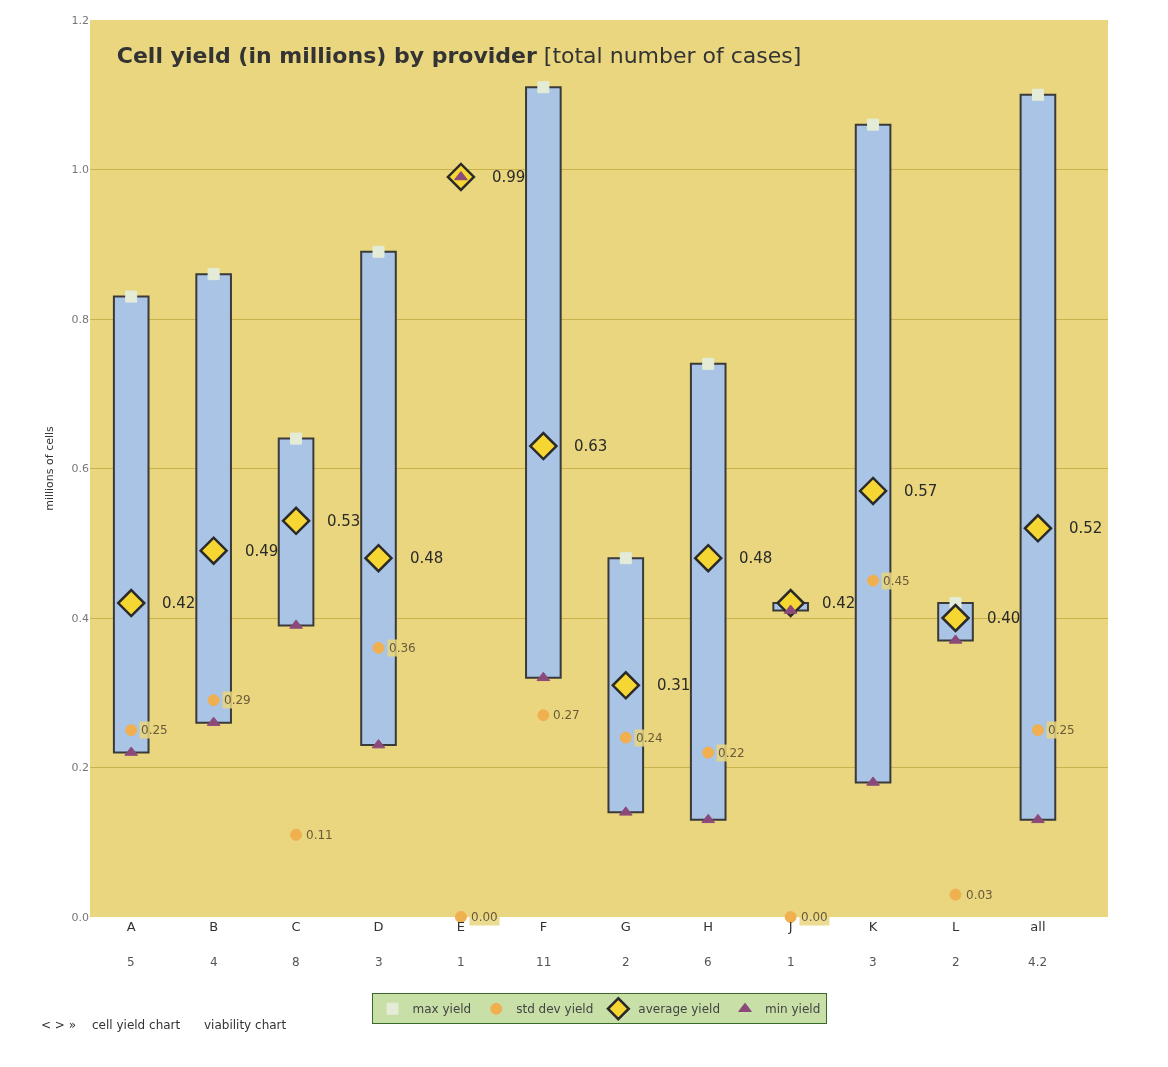 This screenshot has width=1168, height=1067. What do you see at coordinates (80, 917) in the screenshot?
I see `y-tick-label: 0.0` at bounding box center [80, 917].